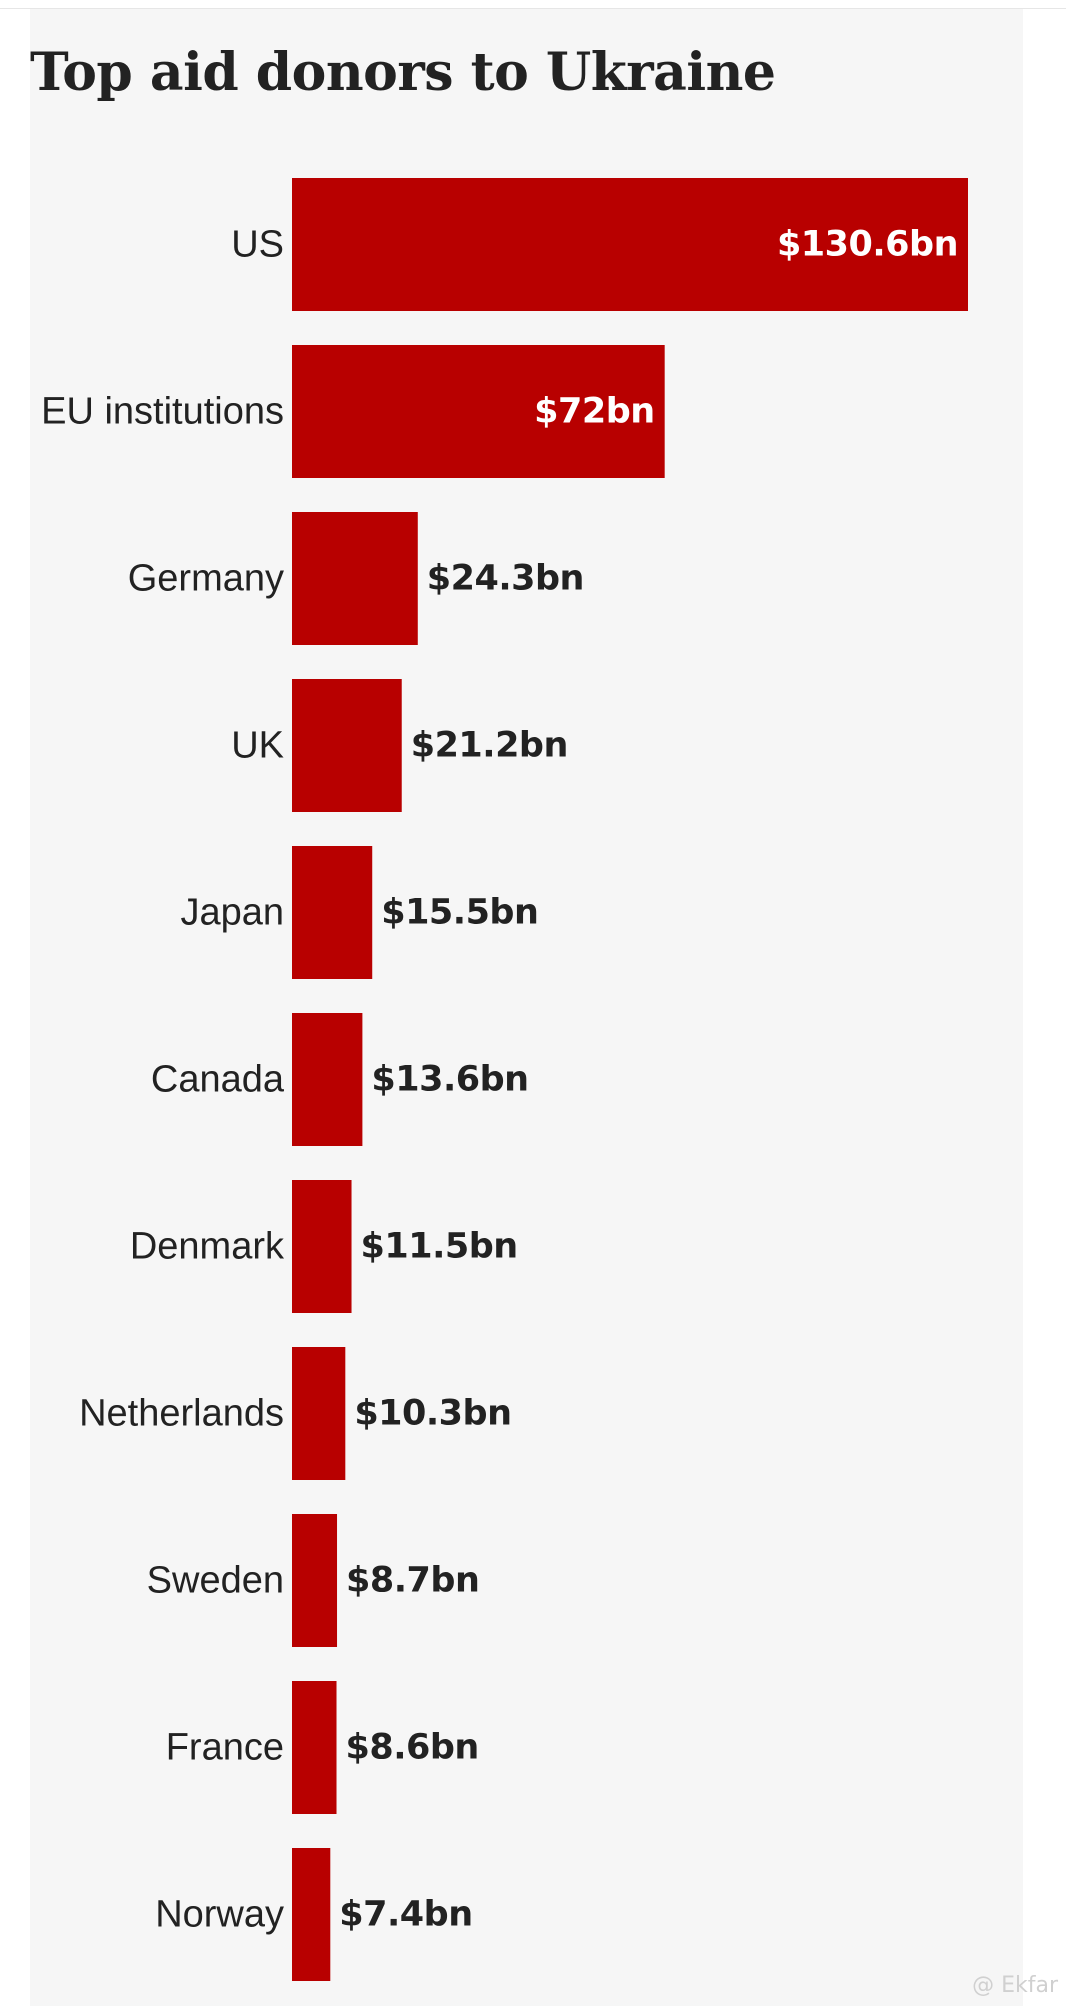  What do you see at coordinates (439, 1247) in the screenshot?
I see `value-label-denmark: $11.5bn` at bounding box center [439, 1247].